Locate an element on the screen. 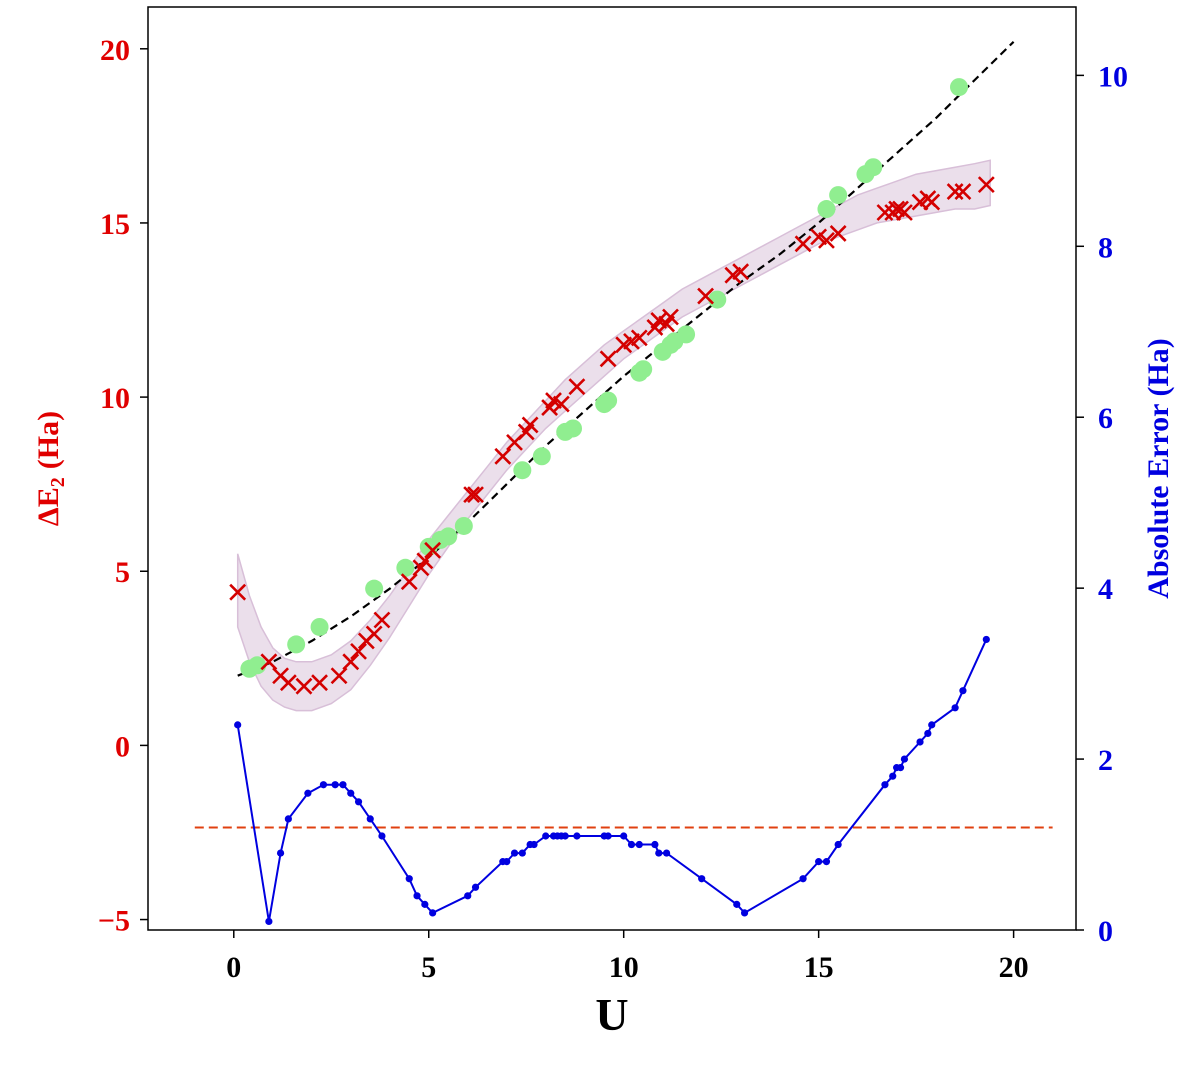 The image size is (1199, 1068). left-y-axis-label-sub: 2 is located at coordinates (58, 482).